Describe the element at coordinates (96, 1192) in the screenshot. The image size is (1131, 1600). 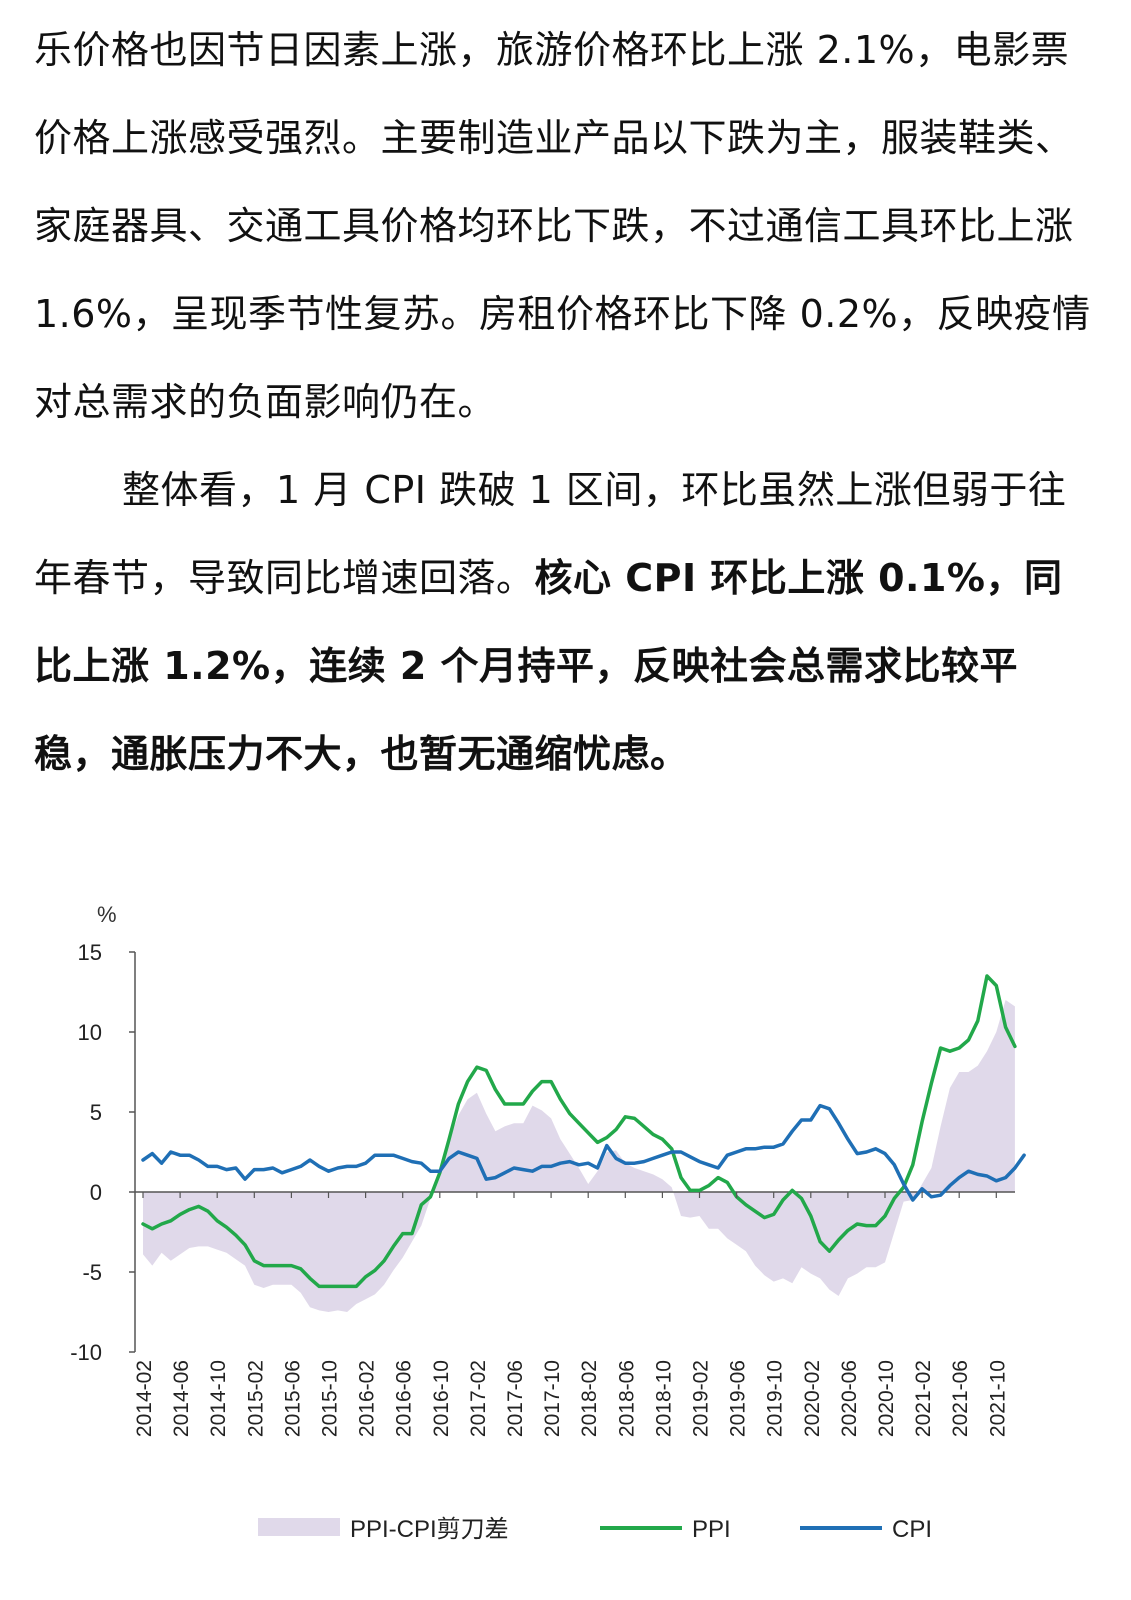
I see `y-tick-label: 0` at that location.